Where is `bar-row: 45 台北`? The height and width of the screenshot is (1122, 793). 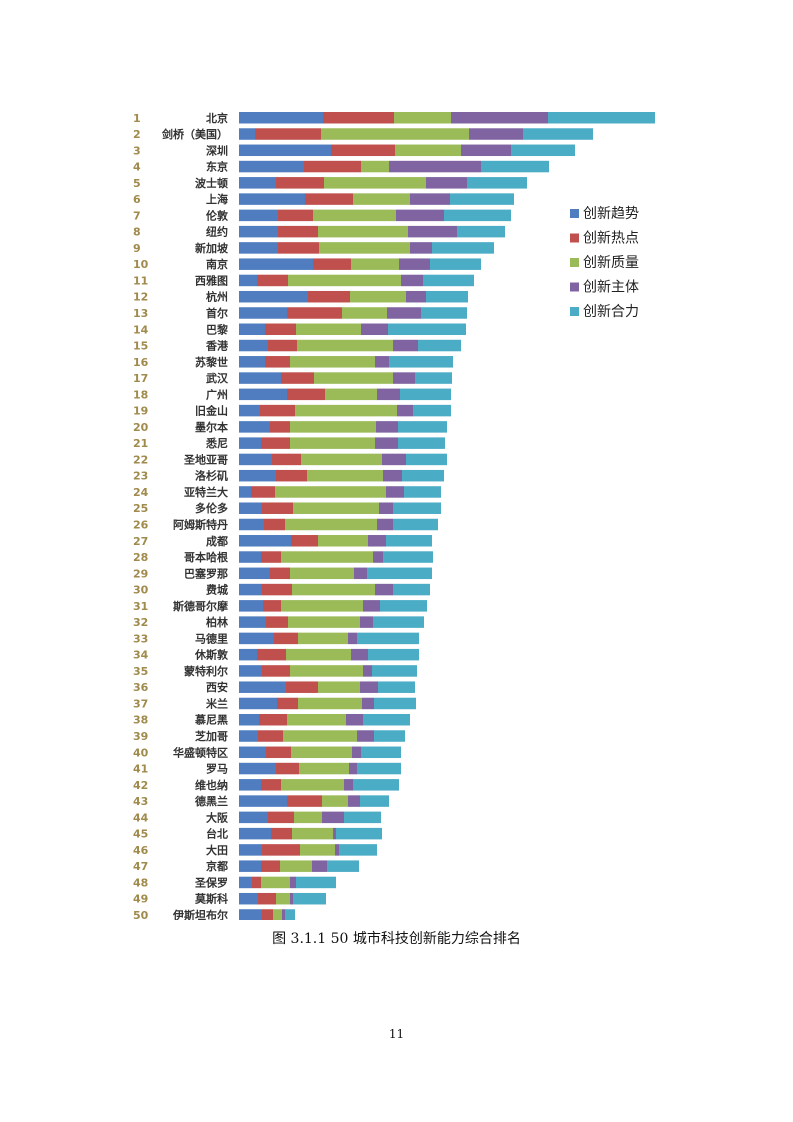 bar-row: 45 台北 is located at coordinates (257, 834).